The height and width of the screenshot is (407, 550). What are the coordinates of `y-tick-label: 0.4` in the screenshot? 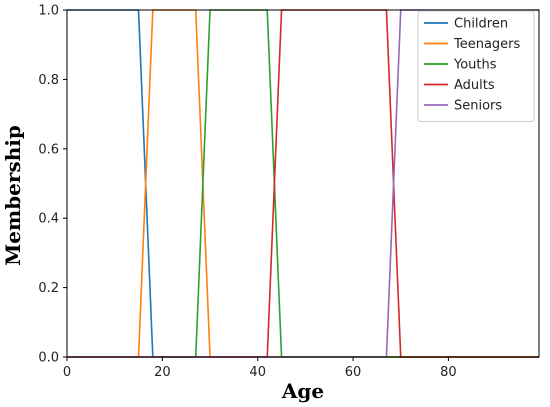 It's located at (48, 219).